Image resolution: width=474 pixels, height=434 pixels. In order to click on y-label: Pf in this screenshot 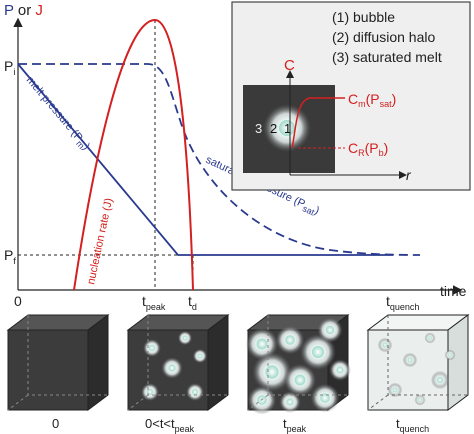, I will do `click(10, 256)`.